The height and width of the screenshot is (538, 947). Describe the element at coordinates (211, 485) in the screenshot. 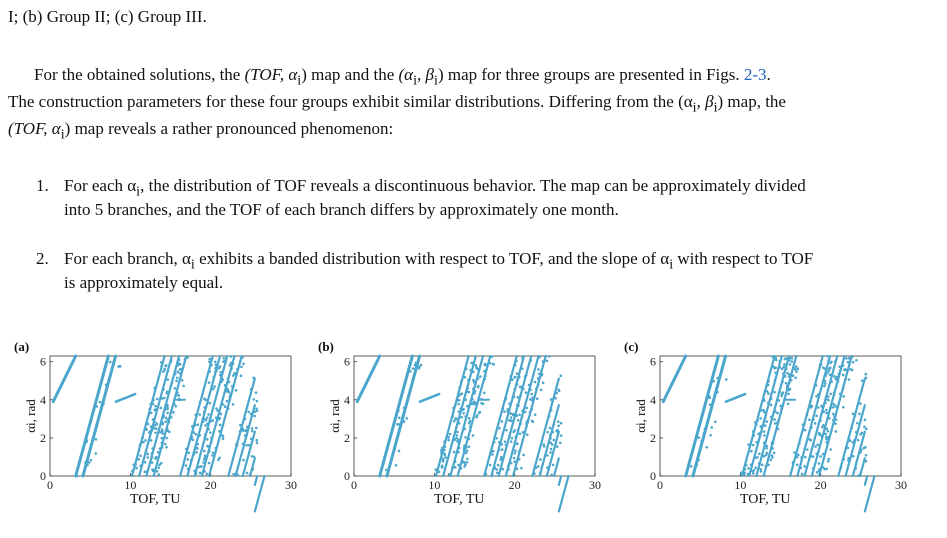

I see `x-tick-label: 20` at that location.